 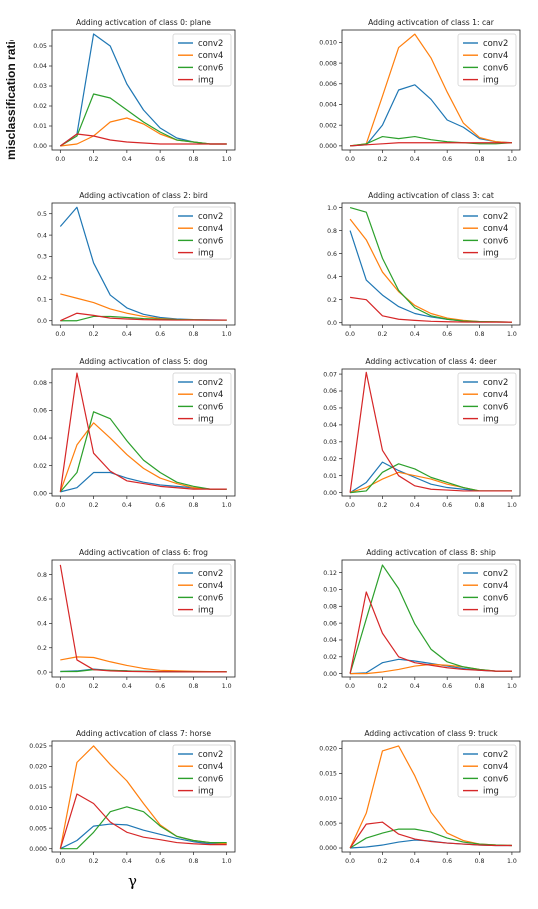 I want to click on y-tick-label: 0.2, so click(x=42, y=648).